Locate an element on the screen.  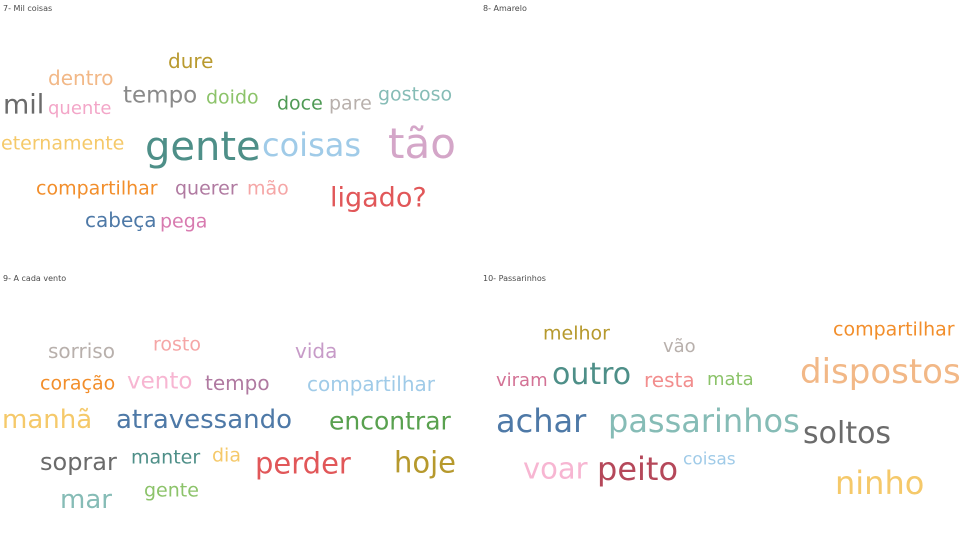
cloud-word: dispostos is located at coordinates (880, 372).